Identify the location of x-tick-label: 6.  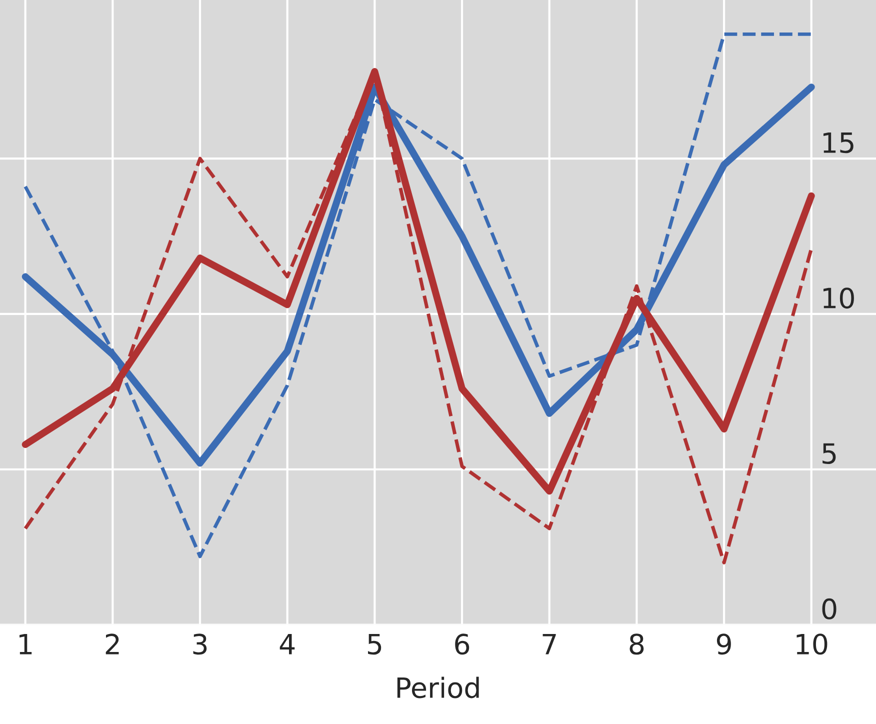
(462, 644).